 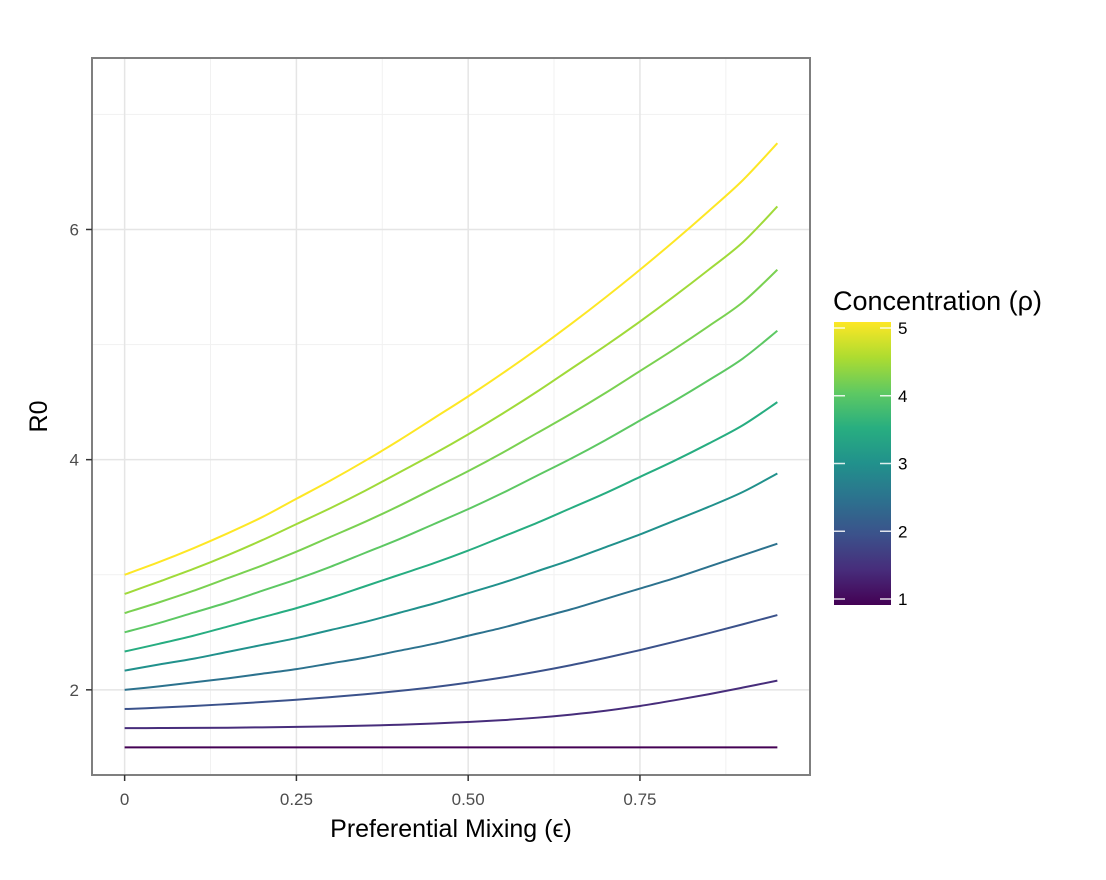 What do you see at coordinates (74, 460) in the screenshot?
I see `y-tick-label: 4` at bounding box center [74, 460].